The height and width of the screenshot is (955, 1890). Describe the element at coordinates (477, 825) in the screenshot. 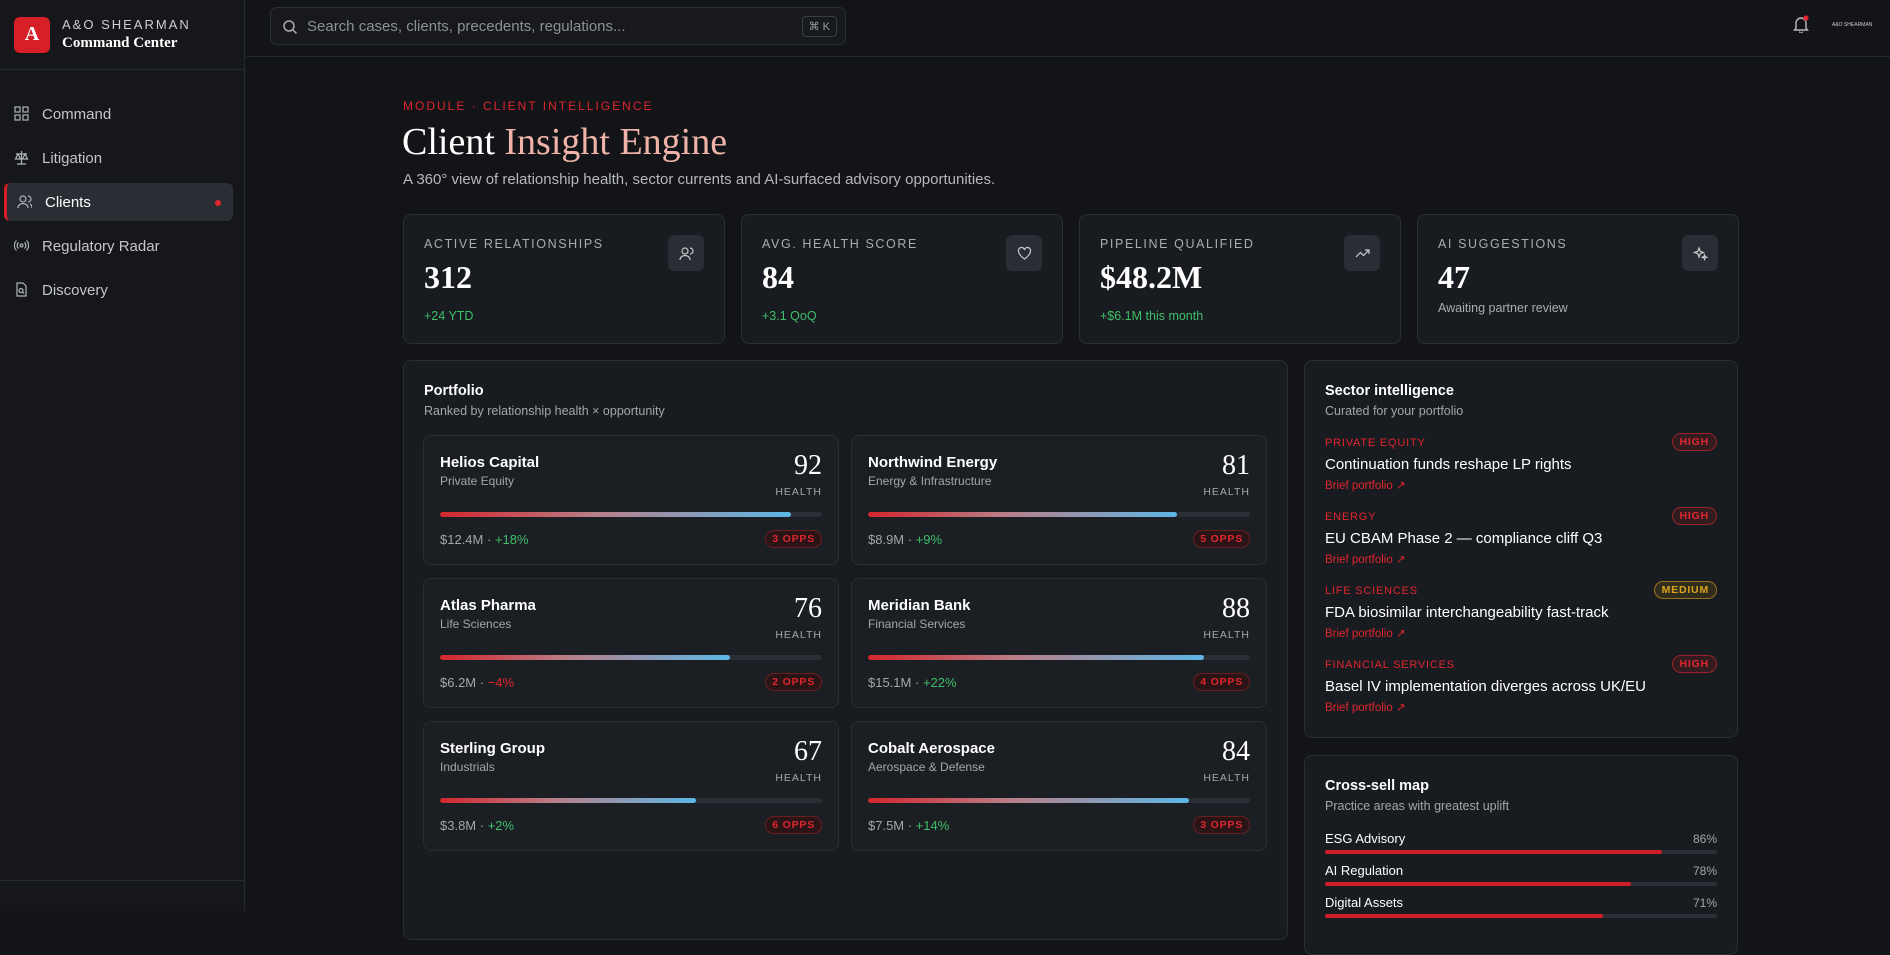

I see `revenue-line: $3.8M · +2%` at that location.